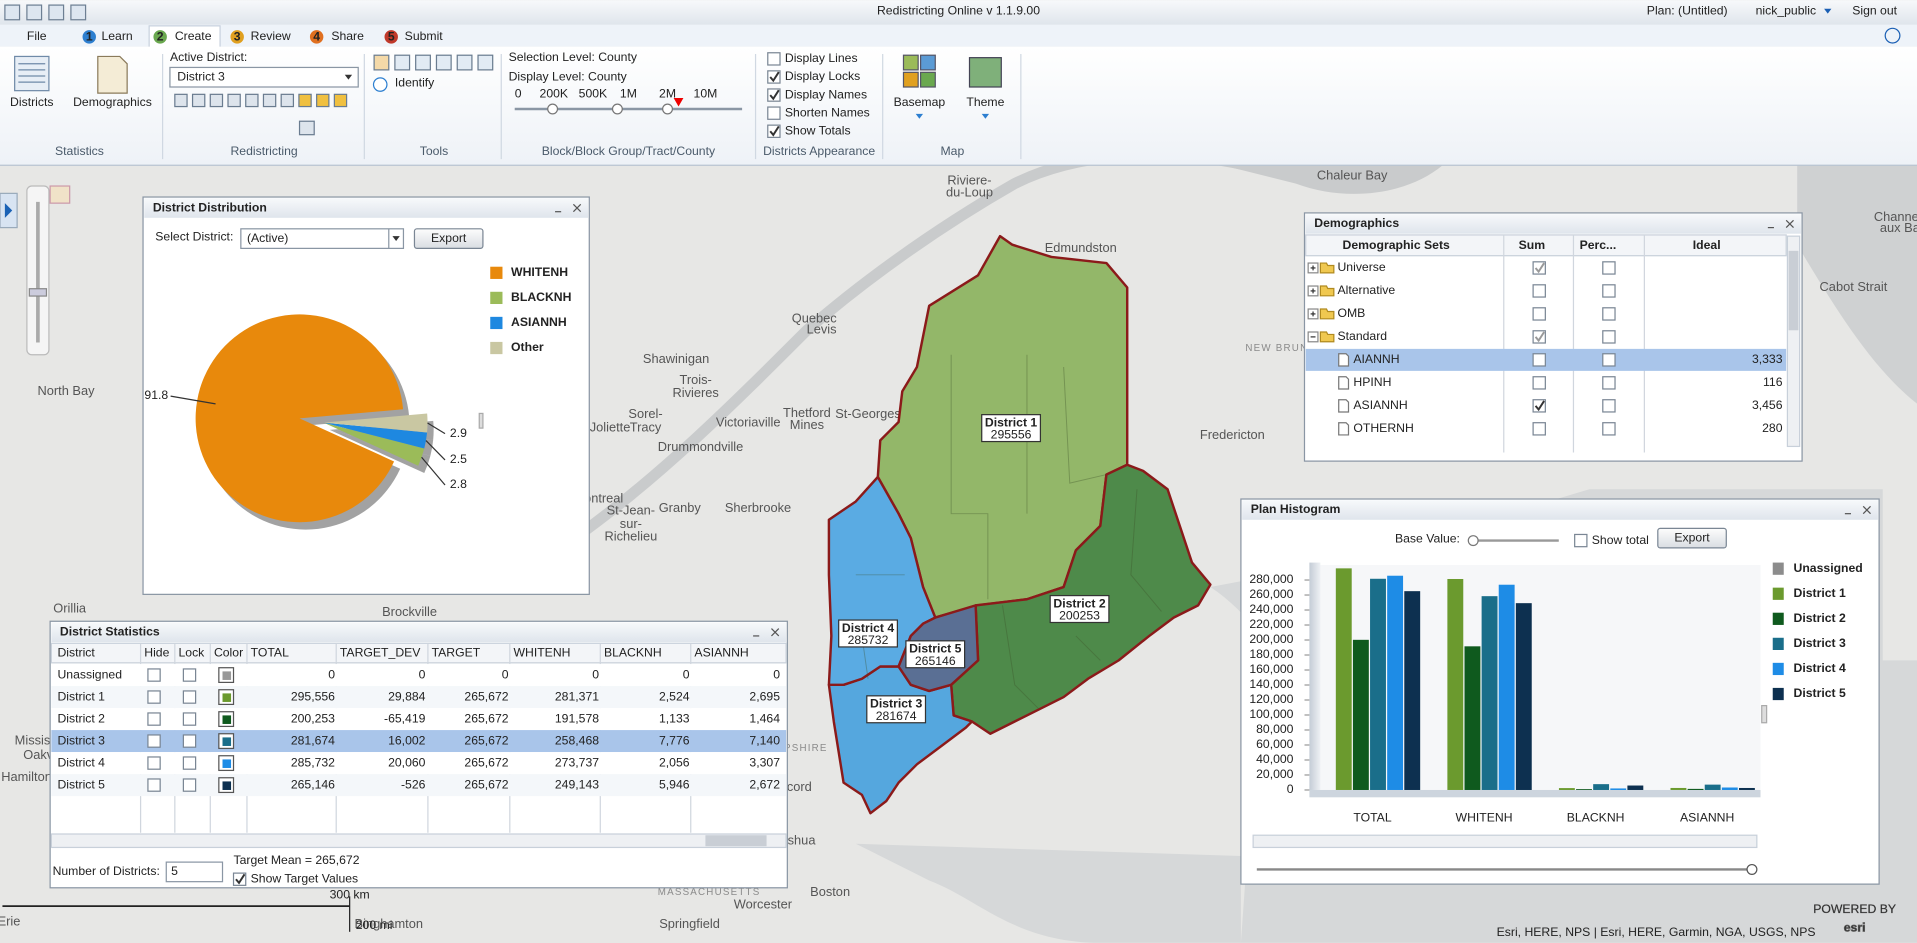 Image resolution: width=1917 pixels, height=943 pixels. Describe the element at coordinates (76, 652) in the screenshot. I see `column-header: District` at that location.